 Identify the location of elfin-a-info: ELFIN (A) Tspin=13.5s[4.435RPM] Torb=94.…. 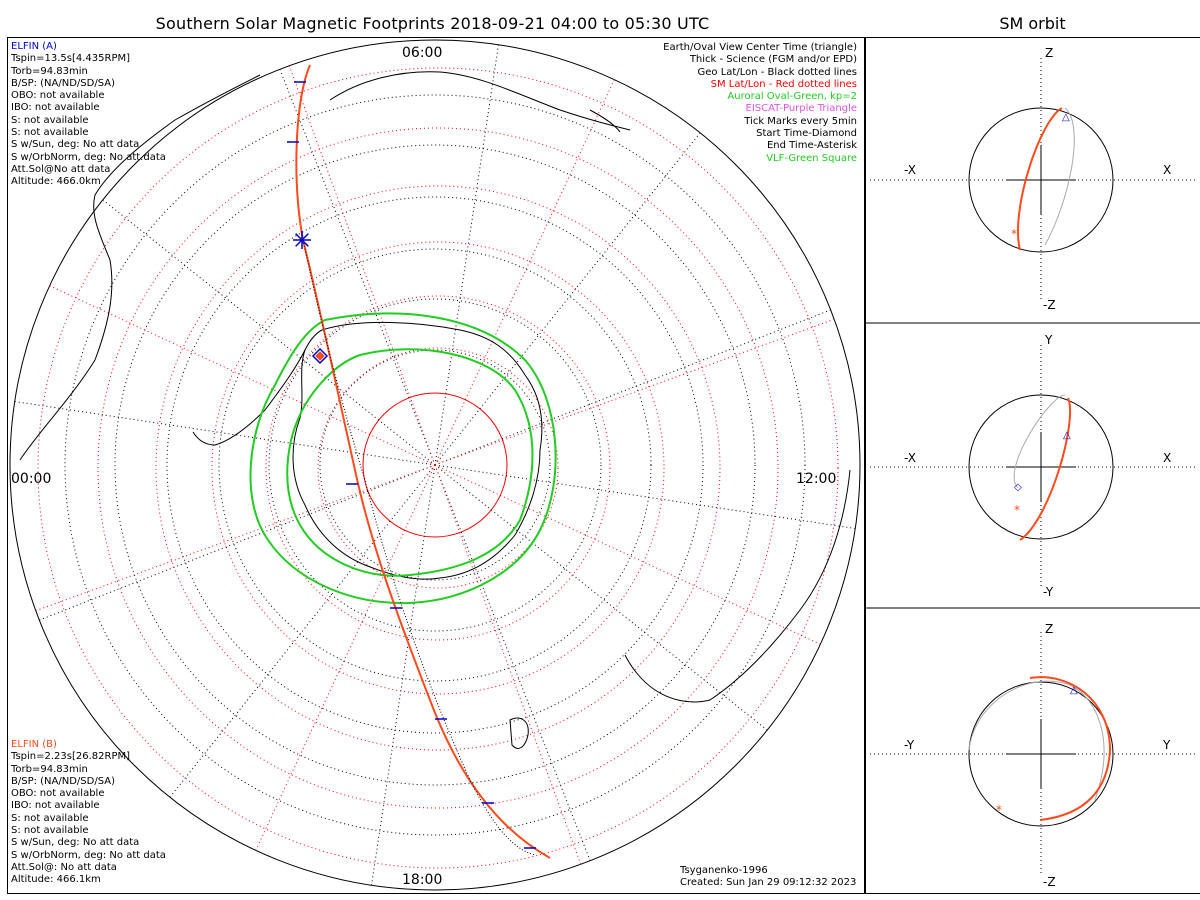
(88, 115).